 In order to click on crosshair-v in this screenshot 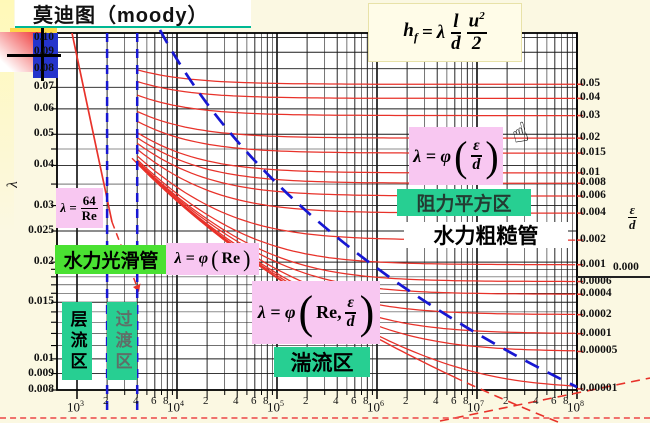, I will do `click(42, 54)`.